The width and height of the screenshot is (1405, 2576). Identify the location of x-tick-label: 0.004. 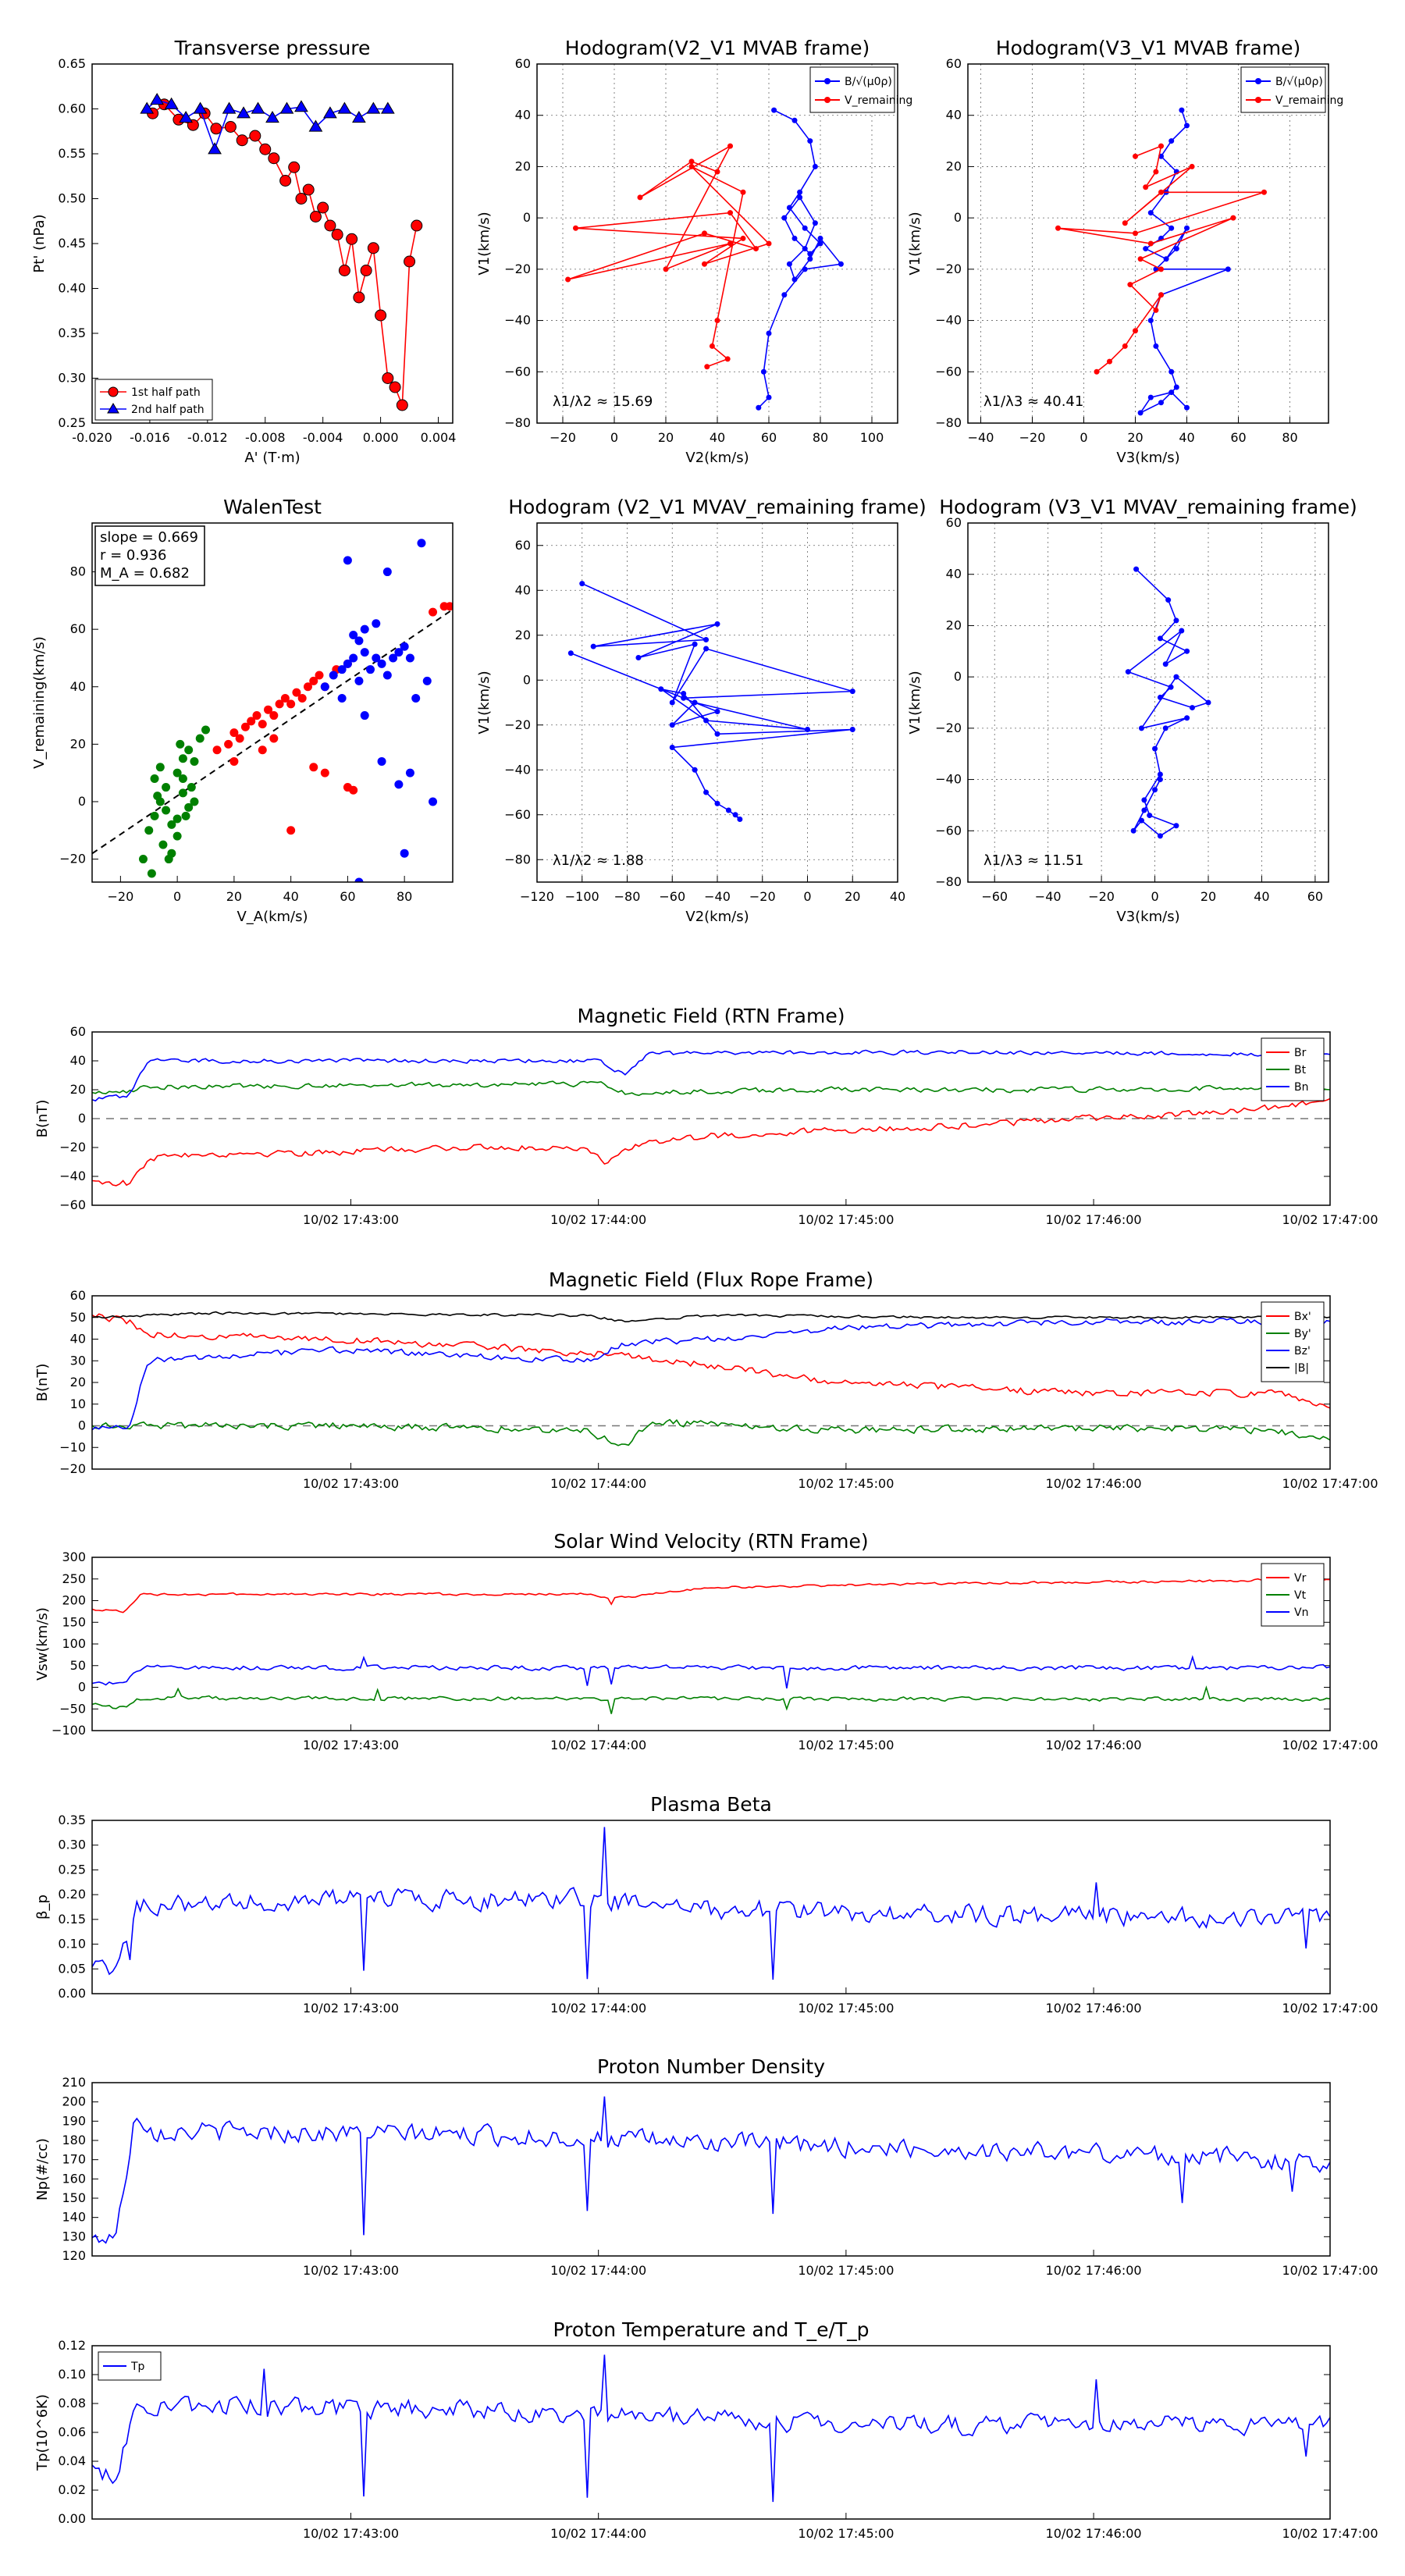
(439, 437).